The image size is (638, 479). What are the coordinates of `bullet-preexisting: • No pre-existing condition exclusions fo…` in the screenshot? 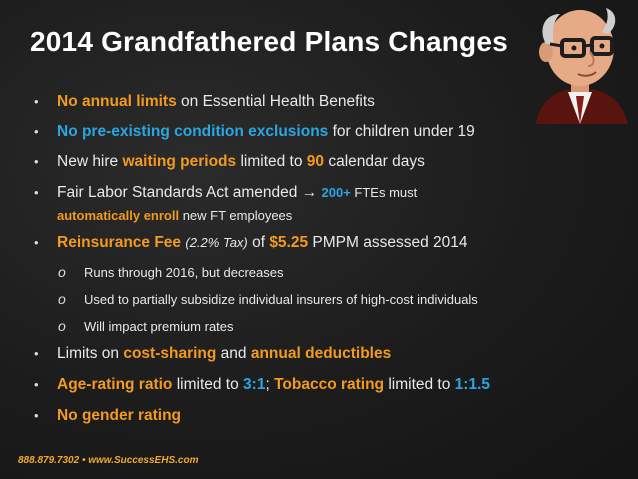 It's located at (254, 131).